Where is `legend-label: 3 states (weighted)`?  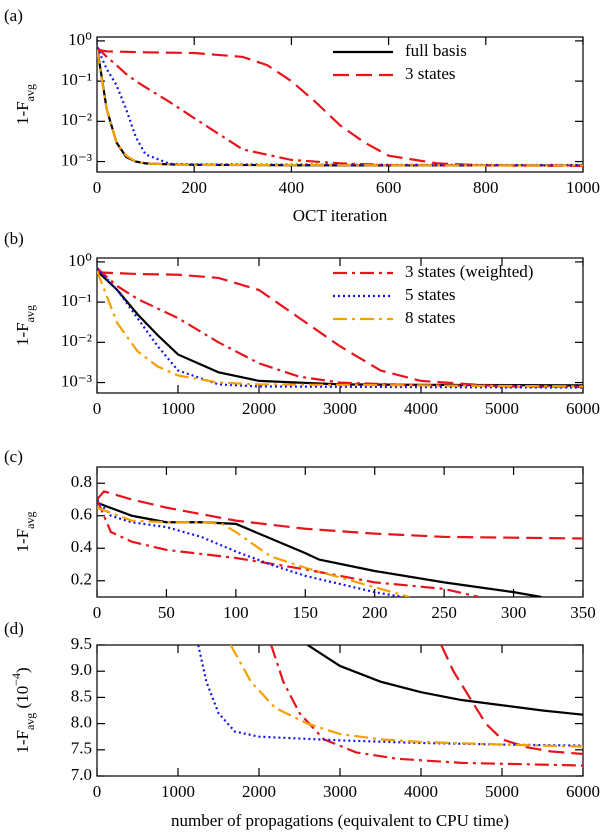 legend-label: 3 states (weighted) is located at coordinates (469, 271).